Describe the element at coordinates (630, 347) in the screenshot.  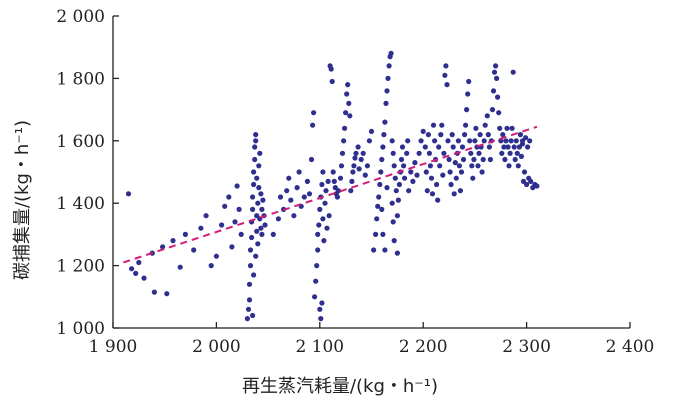
I see `x-tick-label: 2 400` at that location.